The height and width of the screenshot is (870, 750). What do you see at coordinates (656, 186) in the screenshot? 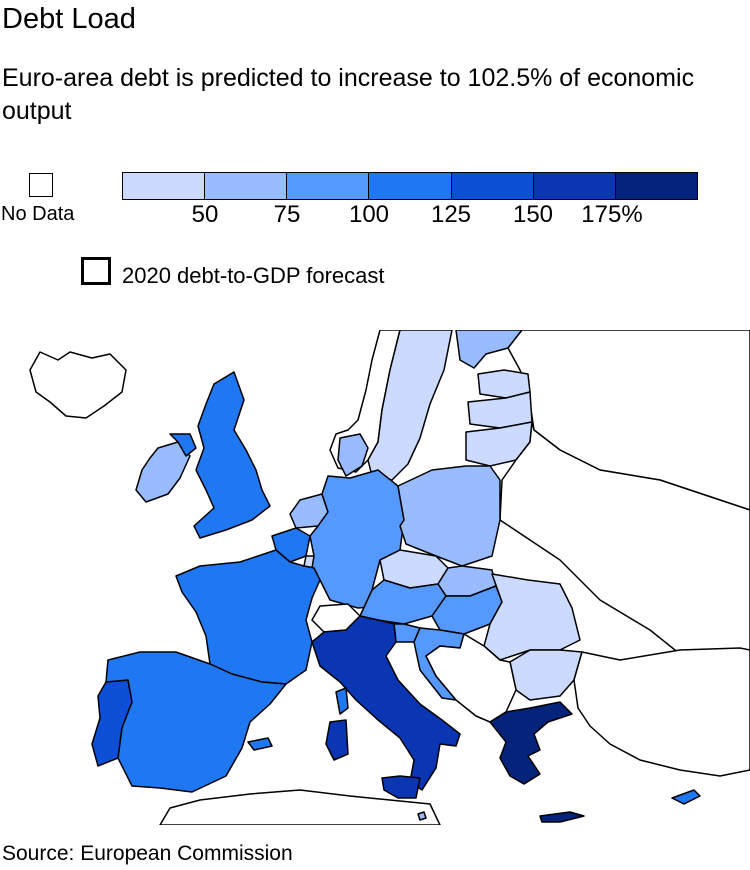
I see `legend-swatch-gt175` at bounding box center [656, 186].